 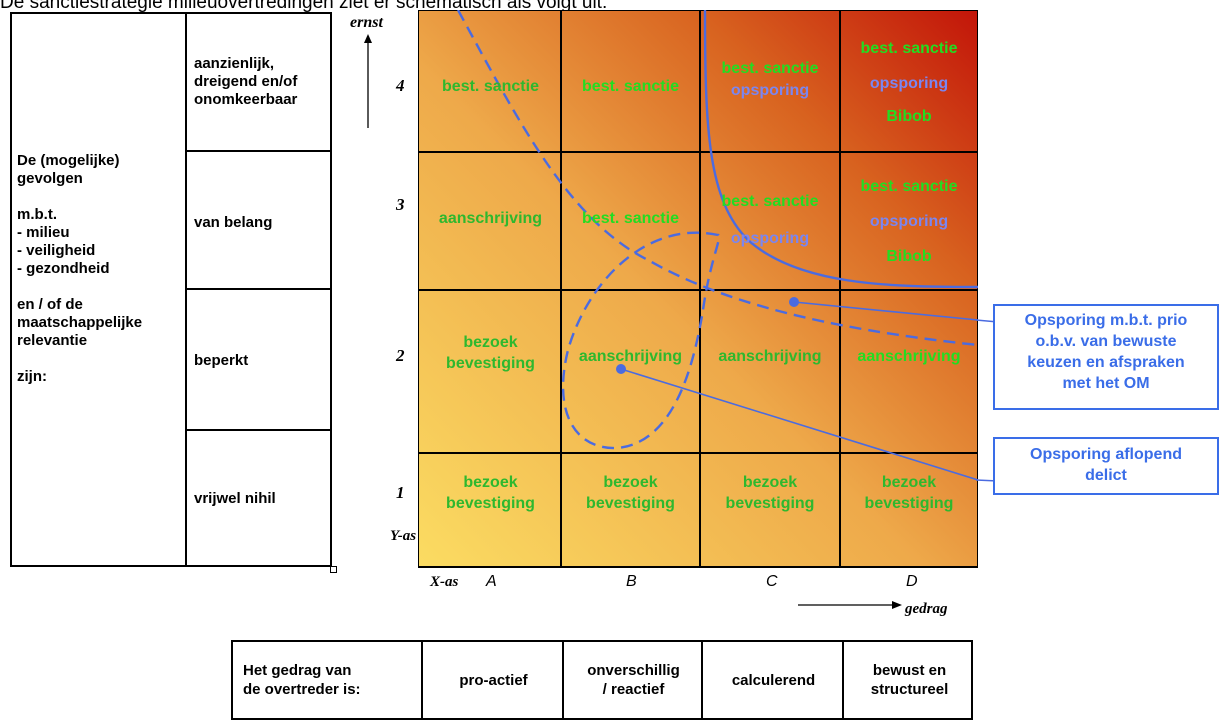 I want to click on y-tick-2: 2, so click(x=400, y=355).